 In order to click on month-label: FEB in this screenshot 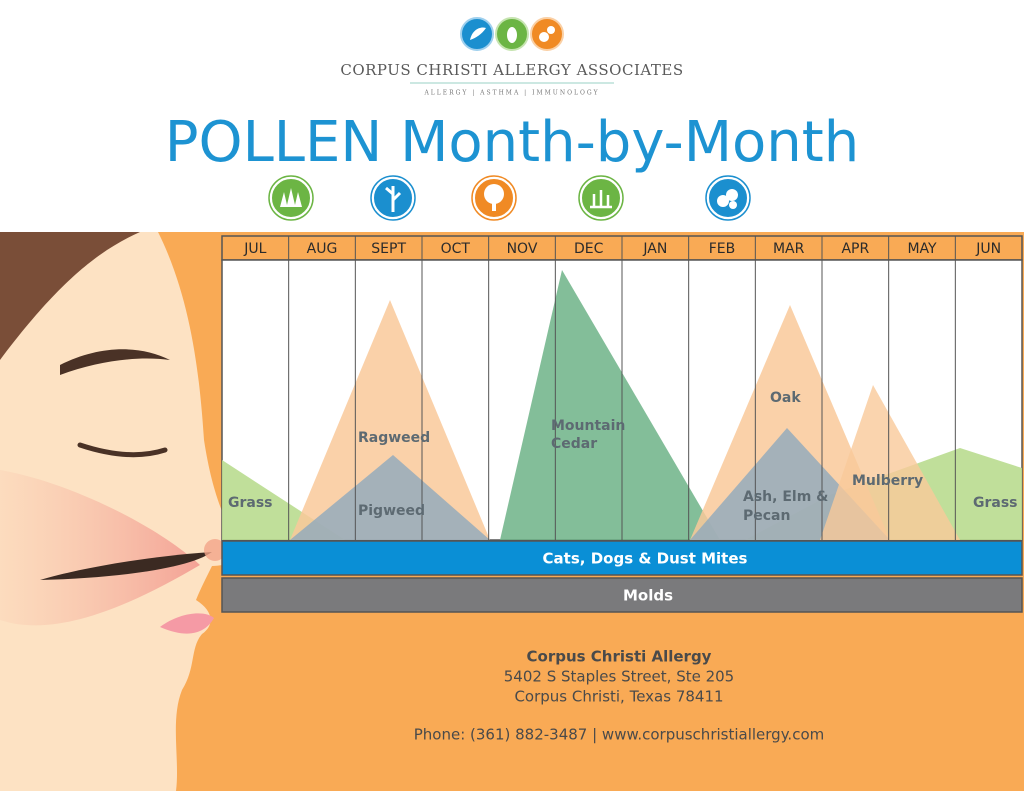, I will do `click(722, 249)`.